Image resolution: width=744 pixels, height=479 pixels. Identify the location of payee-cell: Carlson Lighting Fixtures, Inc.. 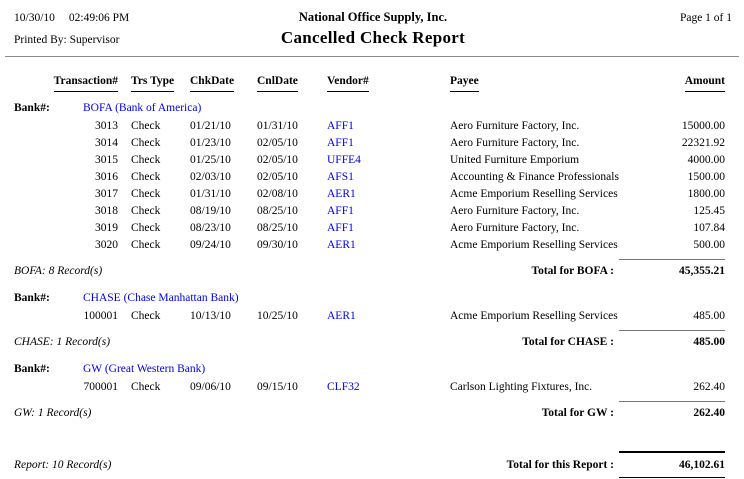
(521, 387).